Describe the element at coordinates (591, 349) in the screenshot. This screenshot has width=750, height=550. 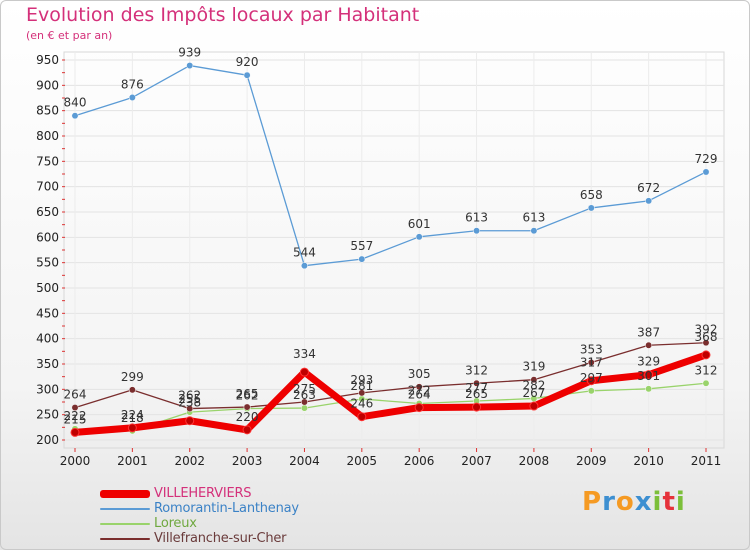
I see `data-label-3: 353` at that location.